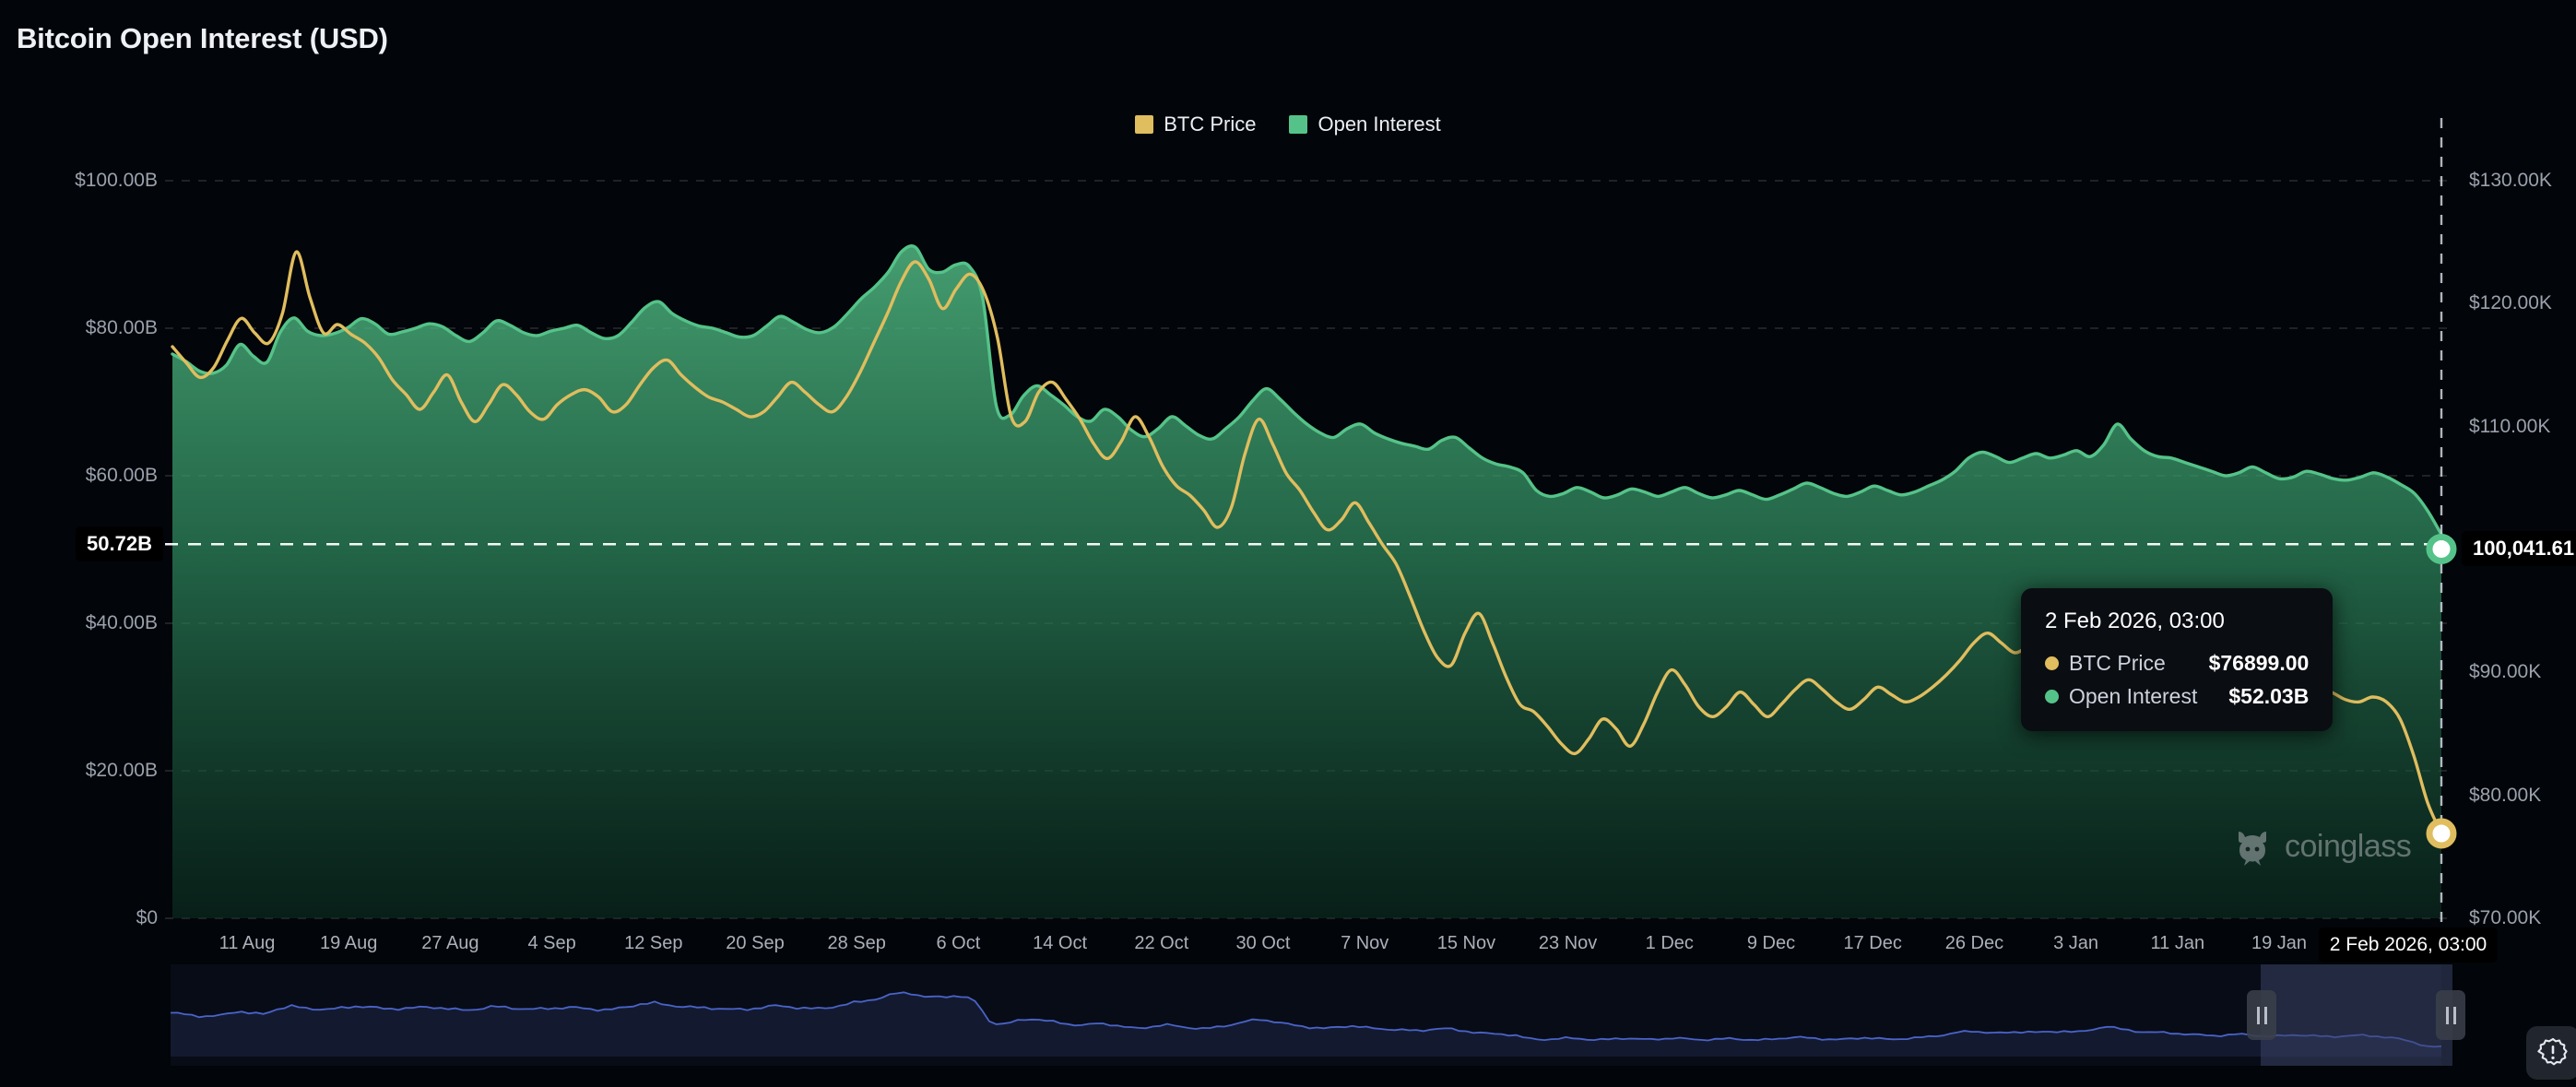 The width and height of the screenshot is (2576, 1087). What do you see at coordinates (2505, 917) in the screenshot?
I see `y-axis-right-tick: $70.00K` at bounding box center [2505, 917].